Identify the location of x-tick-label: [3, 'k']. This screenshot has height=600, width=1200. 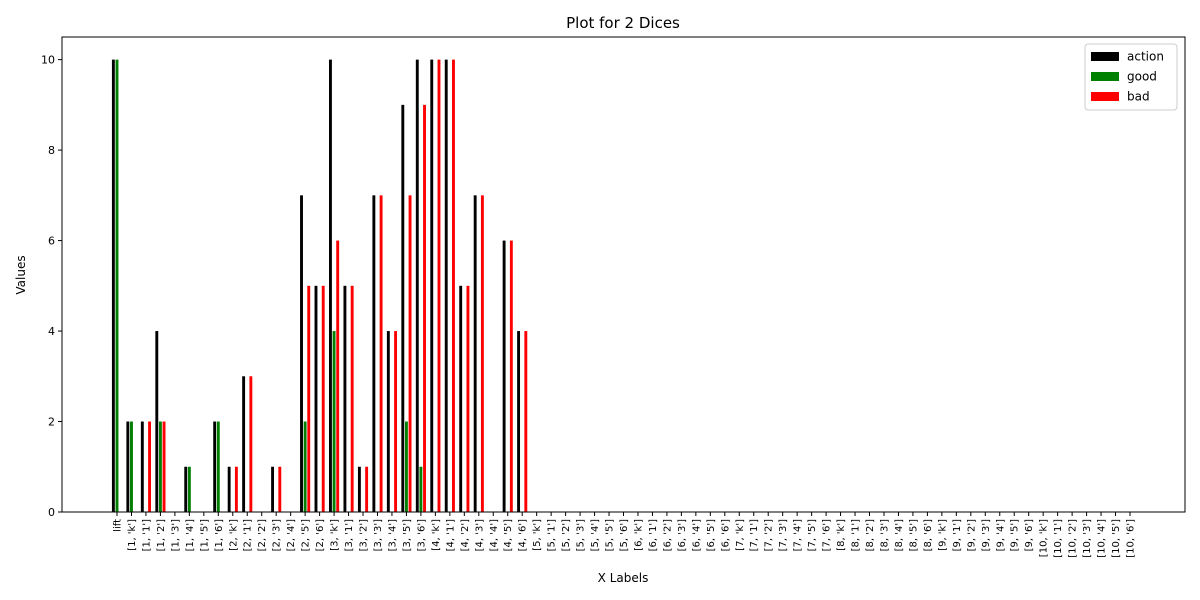
(335, 535).